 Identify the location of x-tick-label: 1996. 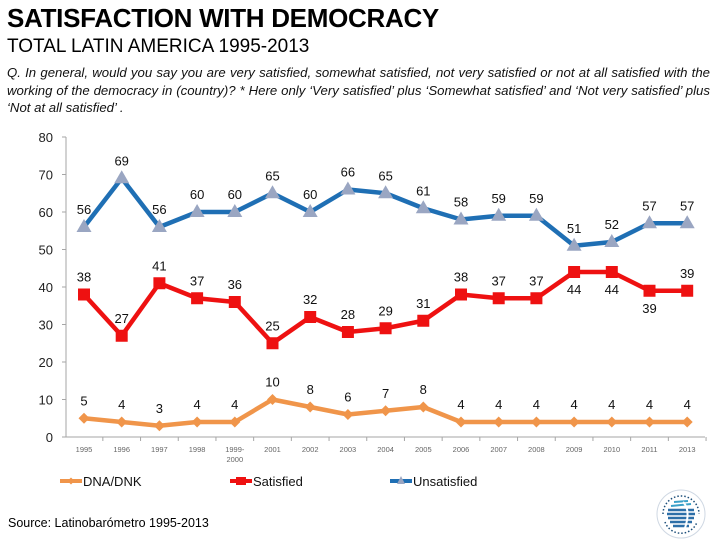
(121, 449).